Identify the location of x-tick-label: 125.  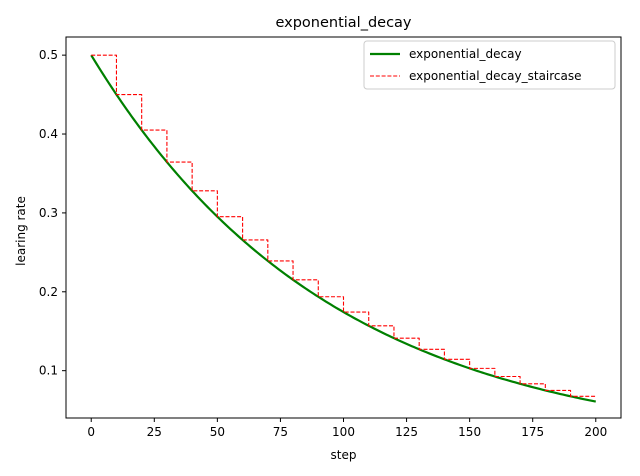
(406, 432).